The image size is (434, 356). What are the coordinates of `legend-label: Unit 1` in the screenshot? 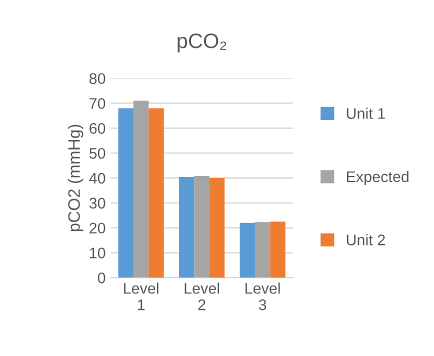 It's located at (365, 113).